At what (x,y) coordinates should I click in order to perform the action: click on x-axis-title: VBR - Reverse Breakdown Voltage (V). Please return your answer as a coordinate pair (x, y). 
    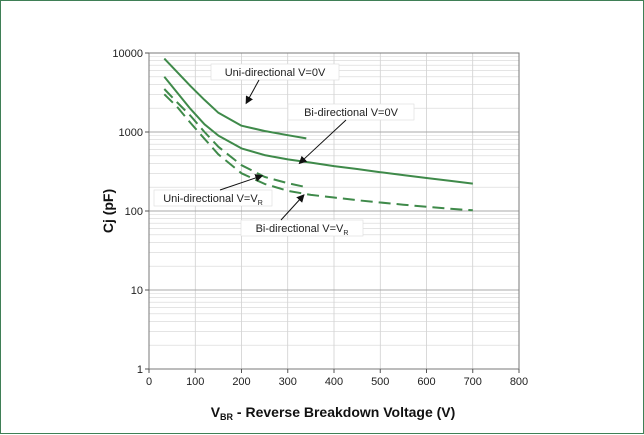
    Looking at the image, I should click on (333, 413).